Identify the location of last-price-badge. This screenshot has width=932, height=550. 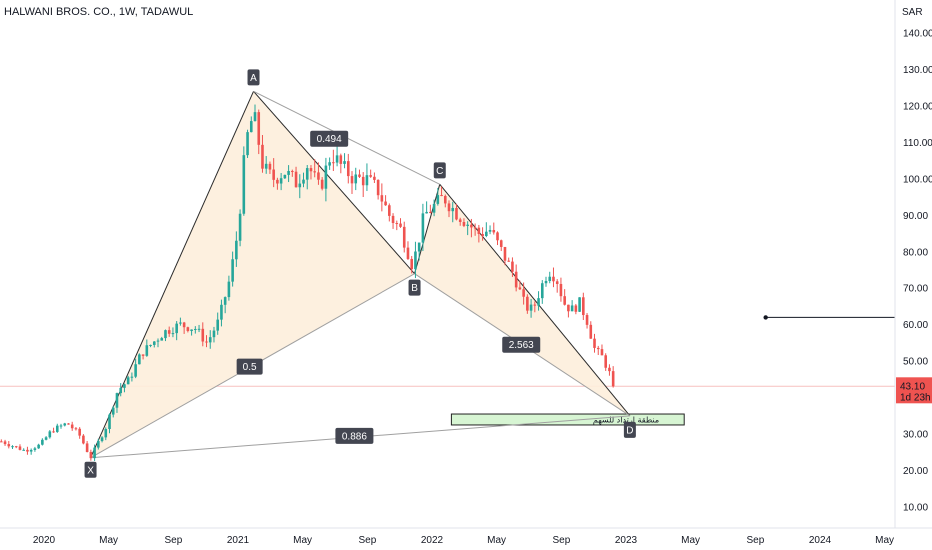
(914, 390).